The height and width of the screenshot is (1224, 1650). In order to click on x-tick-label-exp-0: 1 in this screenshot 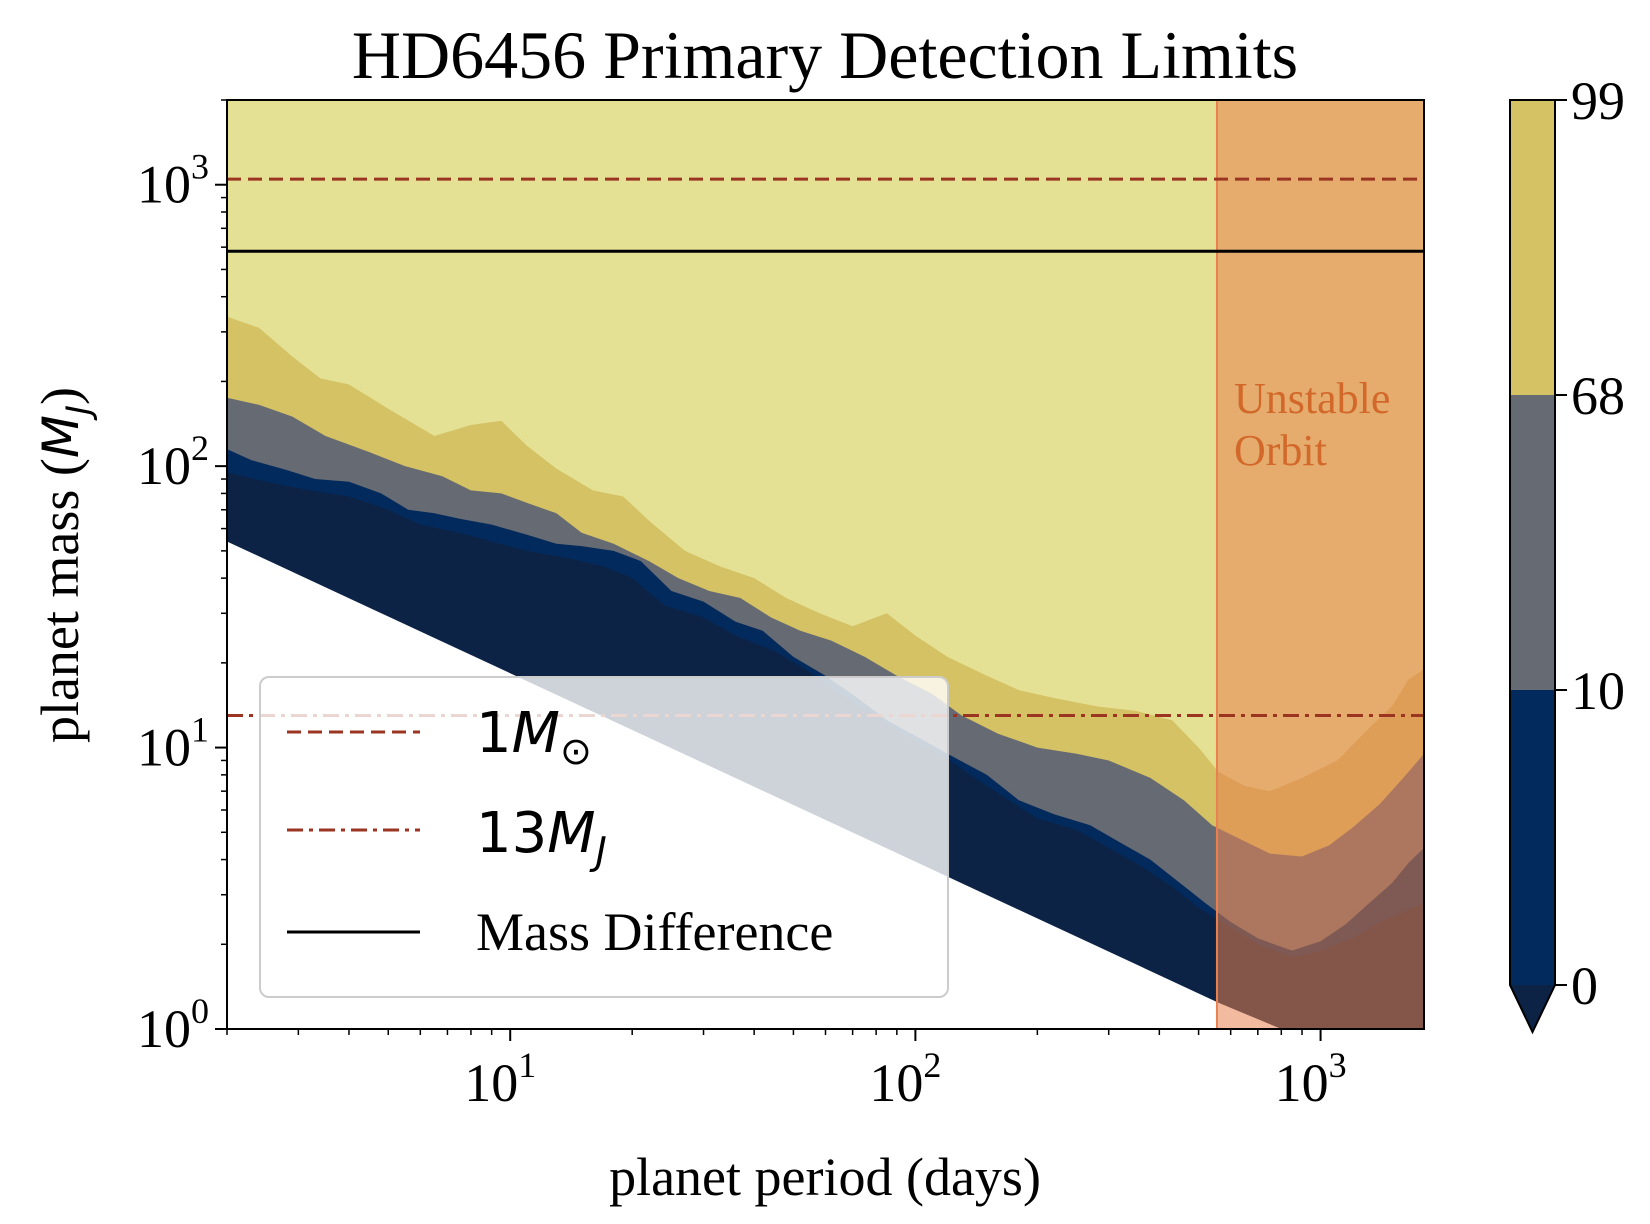, I will do `click(527, 1065)`.